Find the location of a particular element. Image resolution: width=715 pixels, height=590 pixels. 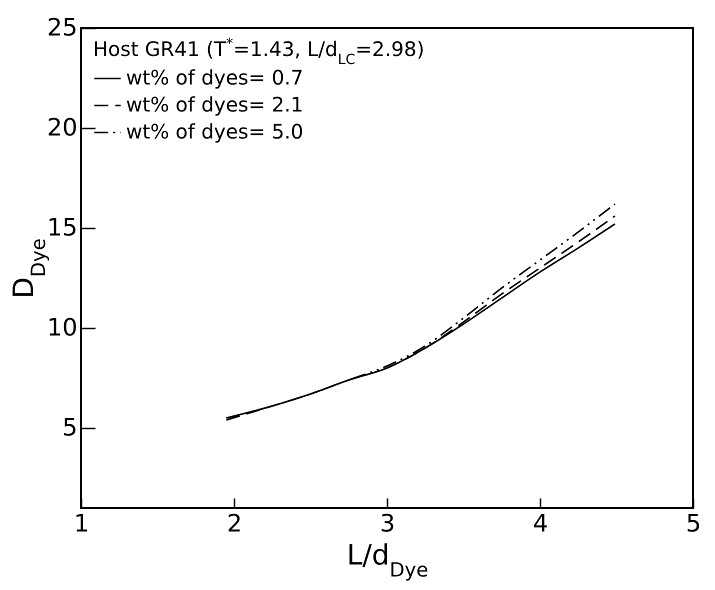

legend-label: wt% of dyes= 5.0 is located at coordinates (215, 132).